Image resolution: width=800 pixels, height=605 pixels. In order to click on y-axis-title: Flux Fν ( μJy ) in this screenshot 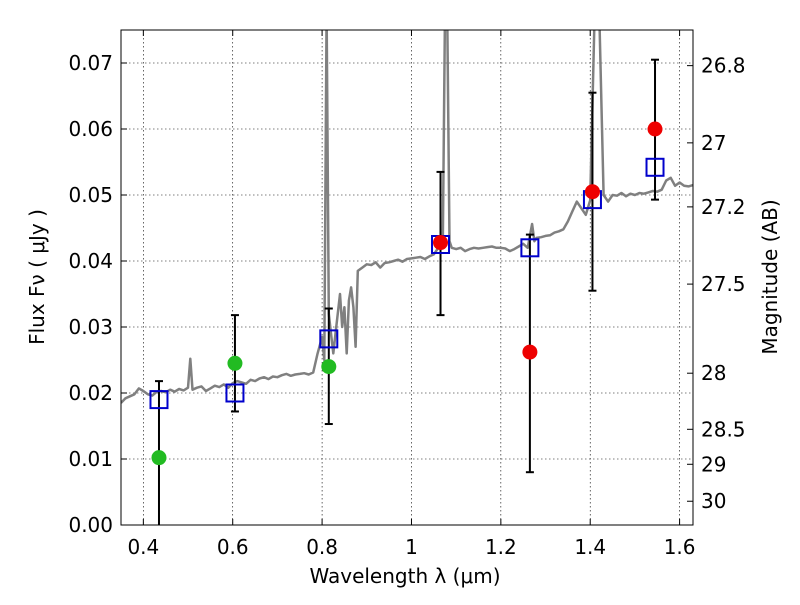, I will do `click(37, 277)`.